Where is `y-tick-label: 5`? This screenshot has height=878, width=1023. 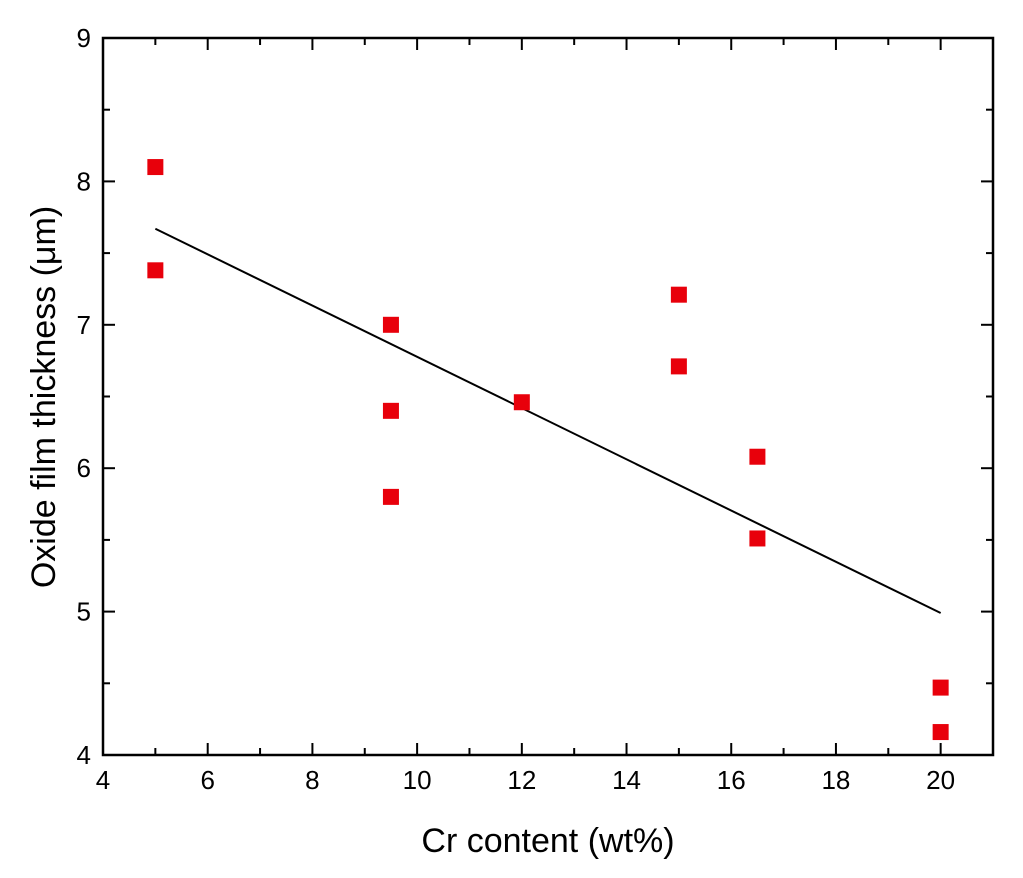
y-tick-label: 5 is located at coordinates (84, 612).